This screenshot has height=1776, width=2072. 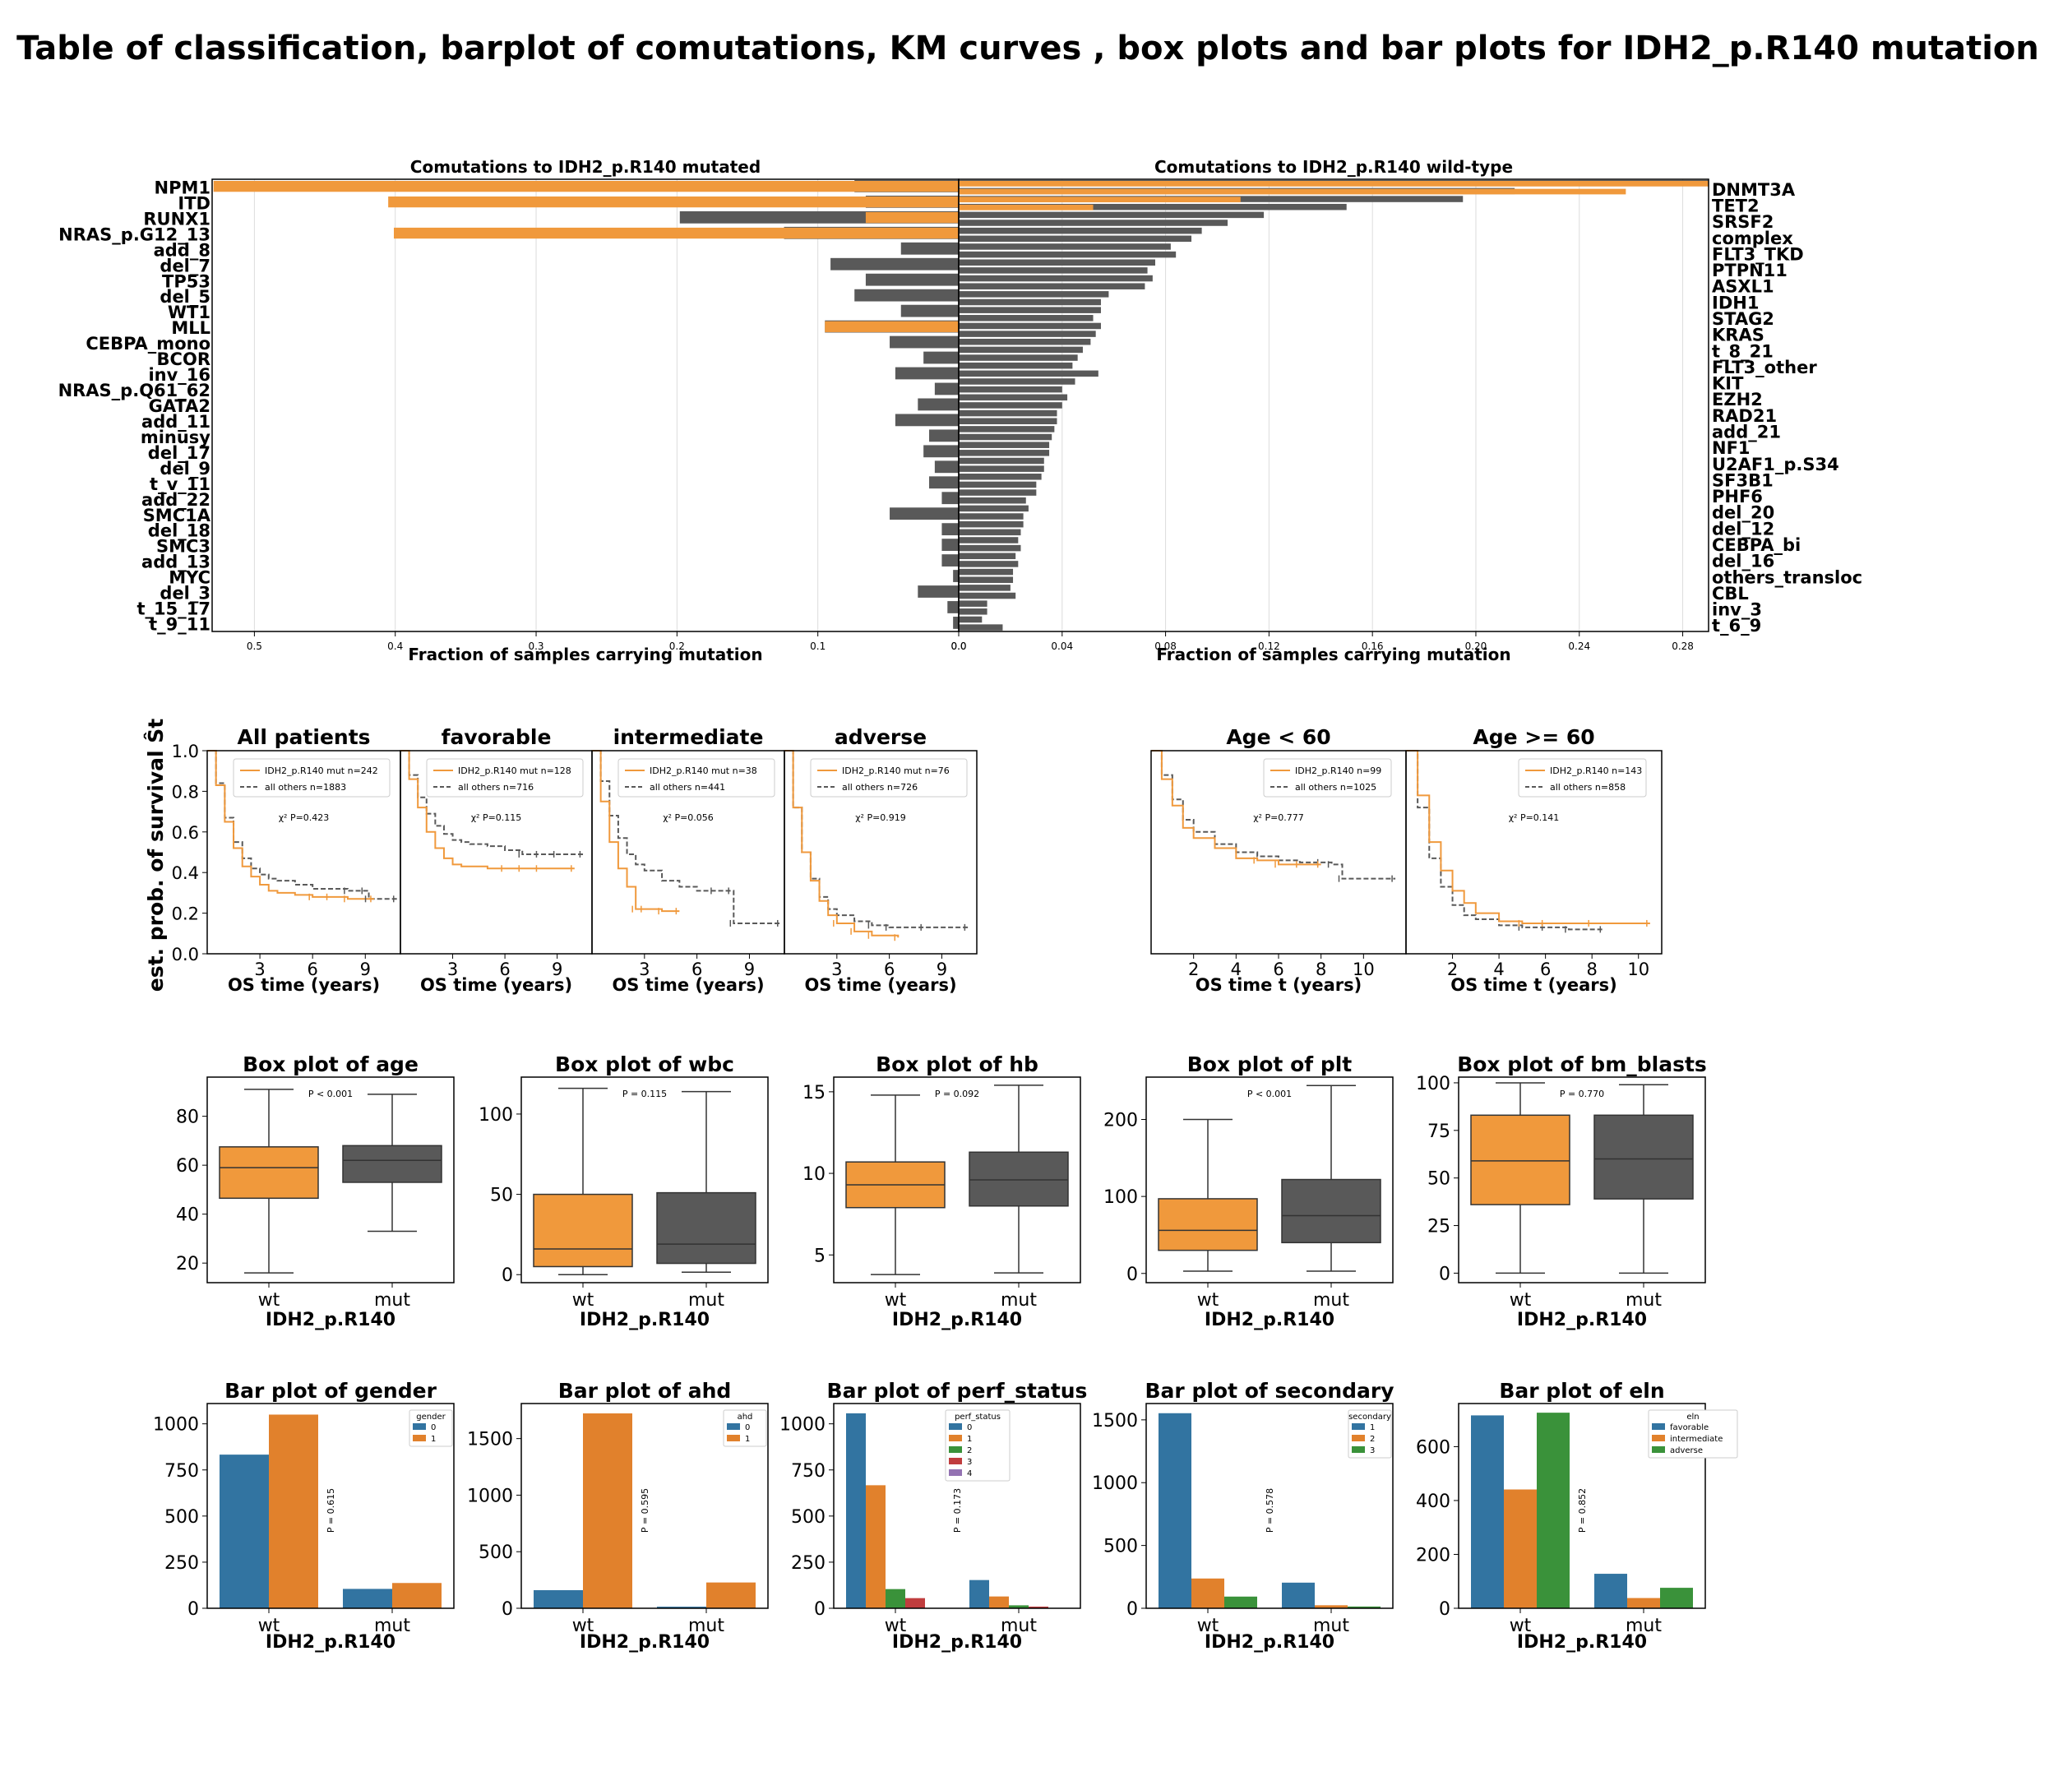 I want to click on x-tick-label: 0.24, so click(x=1579, y=646).